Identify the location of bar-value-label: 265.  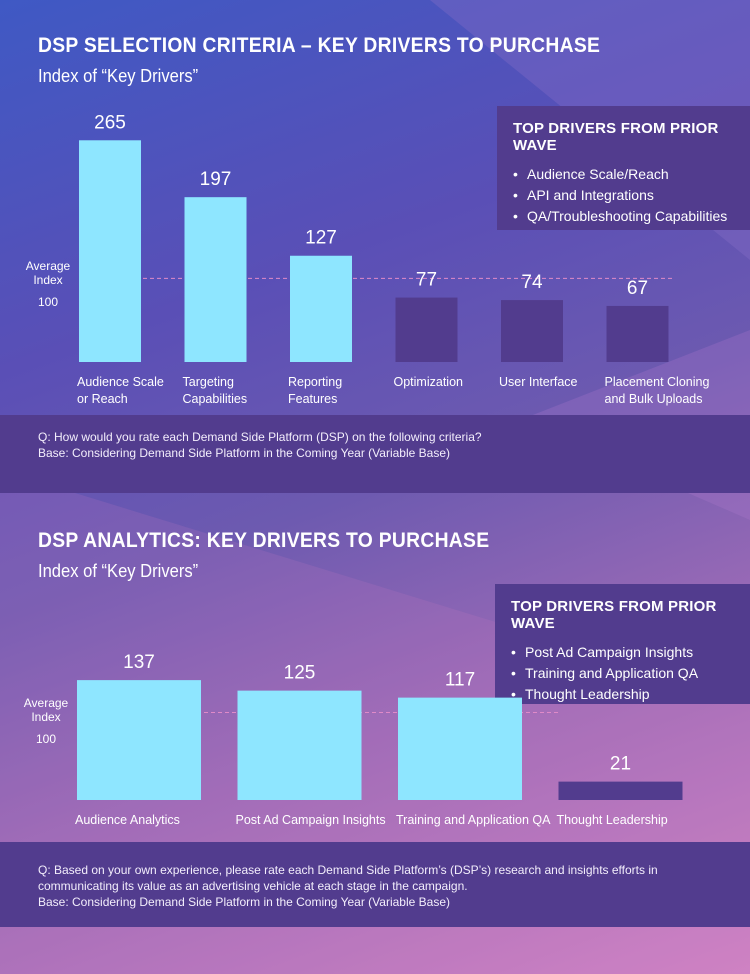
(110, 122).